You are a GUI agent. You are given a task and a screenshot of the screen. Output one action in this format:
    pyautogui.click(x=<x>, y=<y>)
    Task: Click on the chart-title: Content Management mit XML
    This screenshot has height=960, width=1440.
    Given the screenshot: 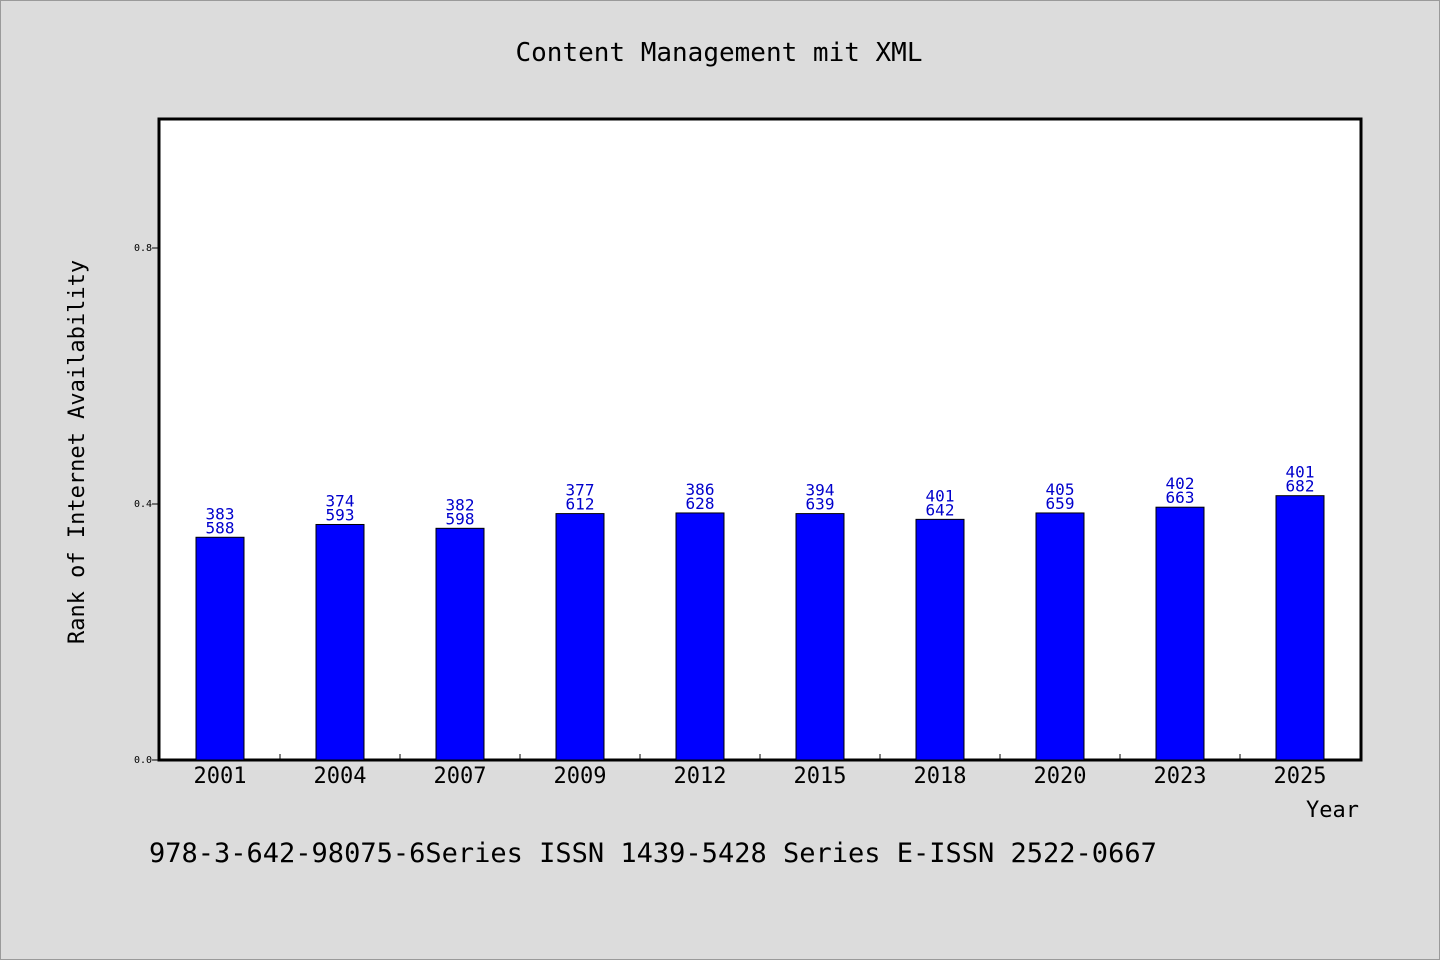 What is the action you would take?
    pyautogui.click(x=719, y=53)
    